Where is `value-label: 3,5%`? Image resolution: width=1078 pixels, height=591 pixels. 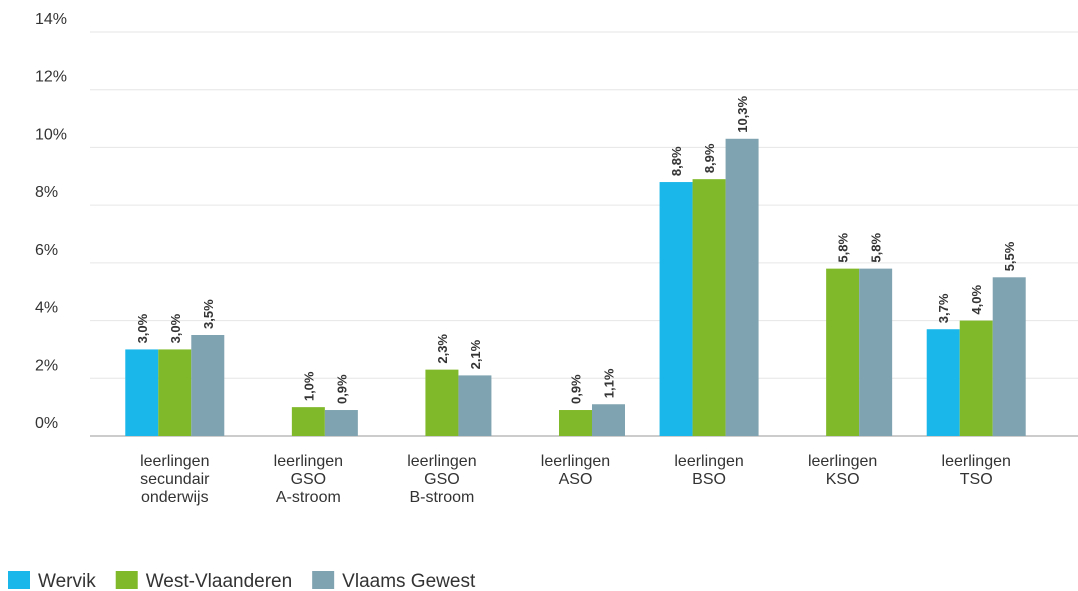
value-label: 3,5% is located at coordinates (208, 314).